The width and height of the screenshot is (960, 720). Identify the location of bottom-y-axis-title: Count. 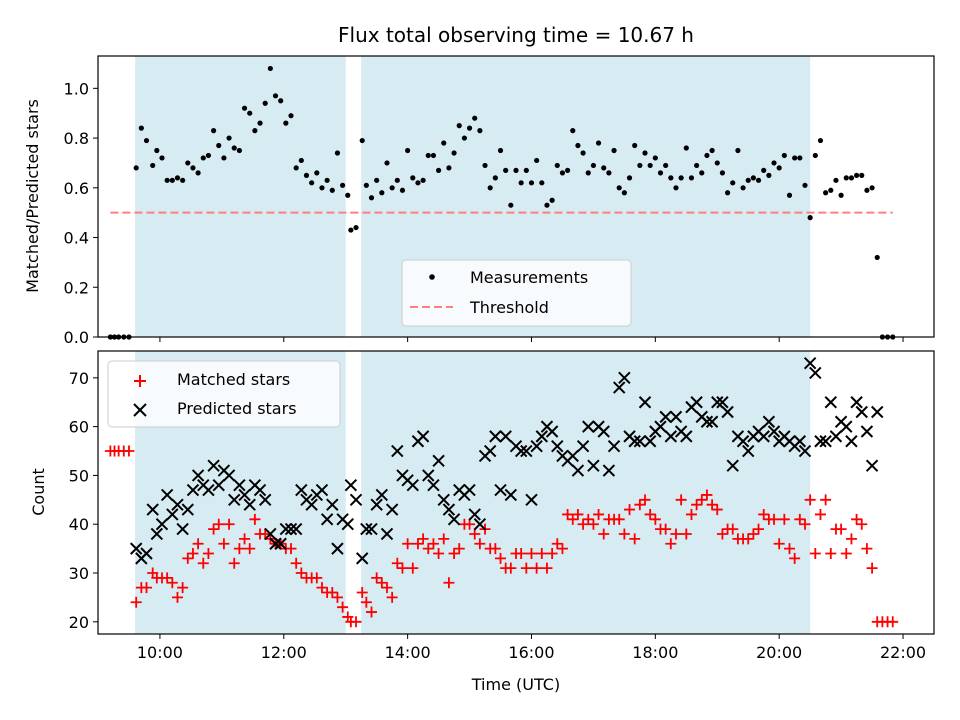
(38, 492).